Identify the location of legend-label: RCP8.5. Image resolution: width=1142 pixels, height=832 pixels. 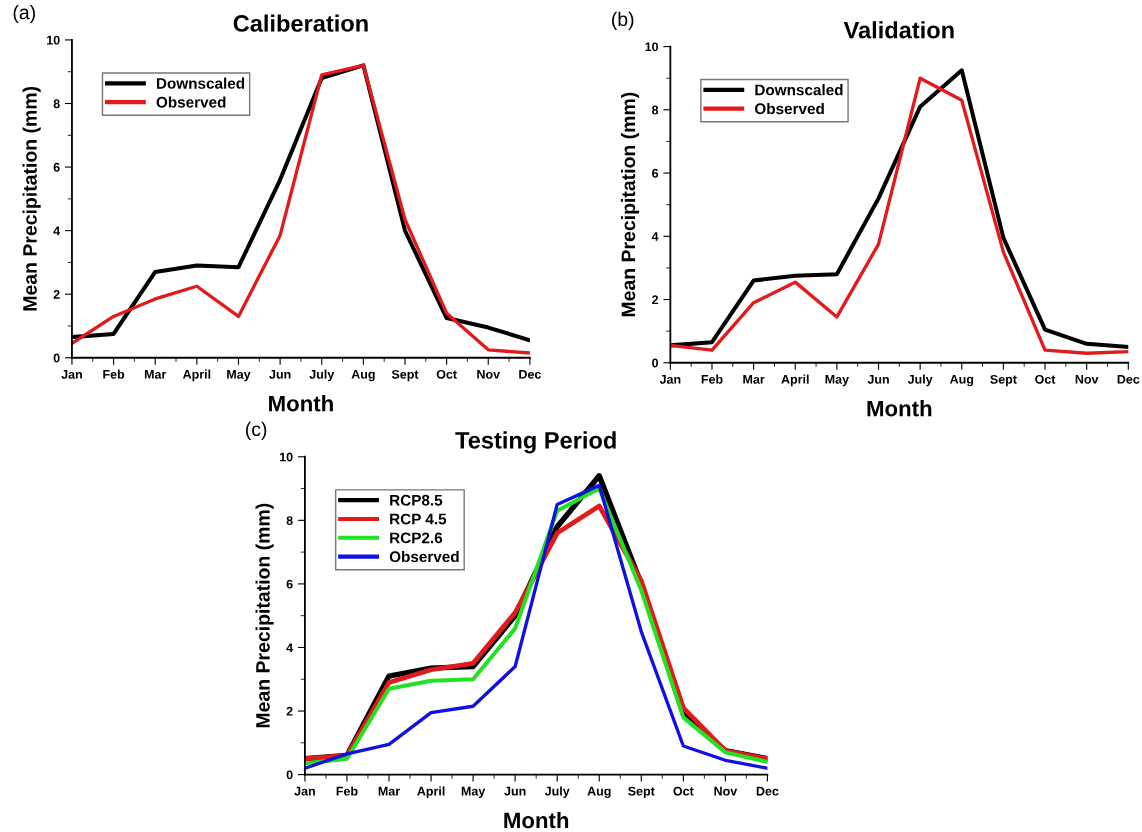
(416, 500).